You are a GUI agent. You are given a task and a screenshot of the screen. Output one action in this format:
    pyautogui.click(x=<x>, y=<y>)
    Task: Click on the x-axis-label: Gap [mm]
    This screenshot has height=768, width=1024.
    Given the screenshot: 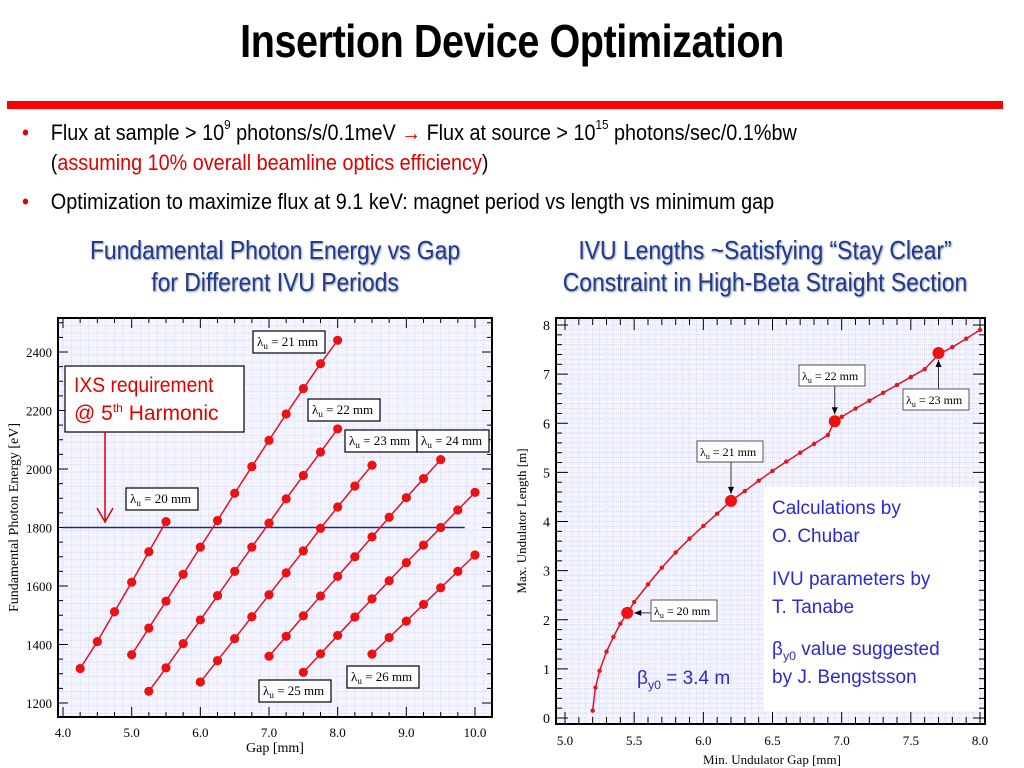 What is the action you would take?
    pyautogui.click(x=275, y=748)
    